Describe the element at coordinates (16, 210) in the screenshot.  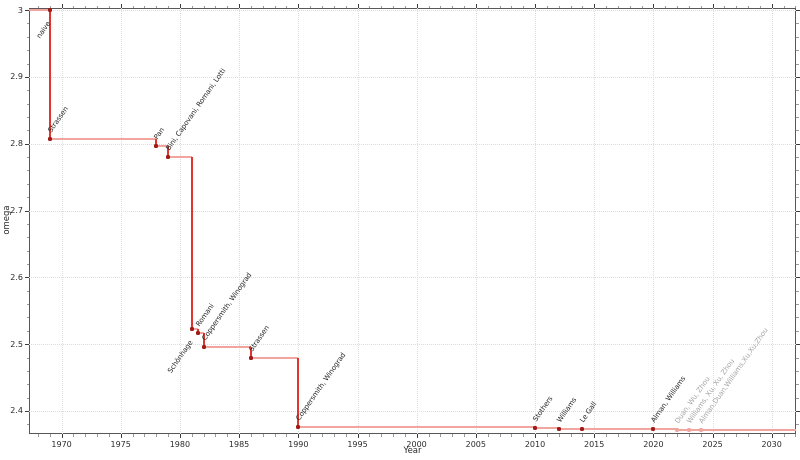
I see `y-tick-label: 2.7` at that location.